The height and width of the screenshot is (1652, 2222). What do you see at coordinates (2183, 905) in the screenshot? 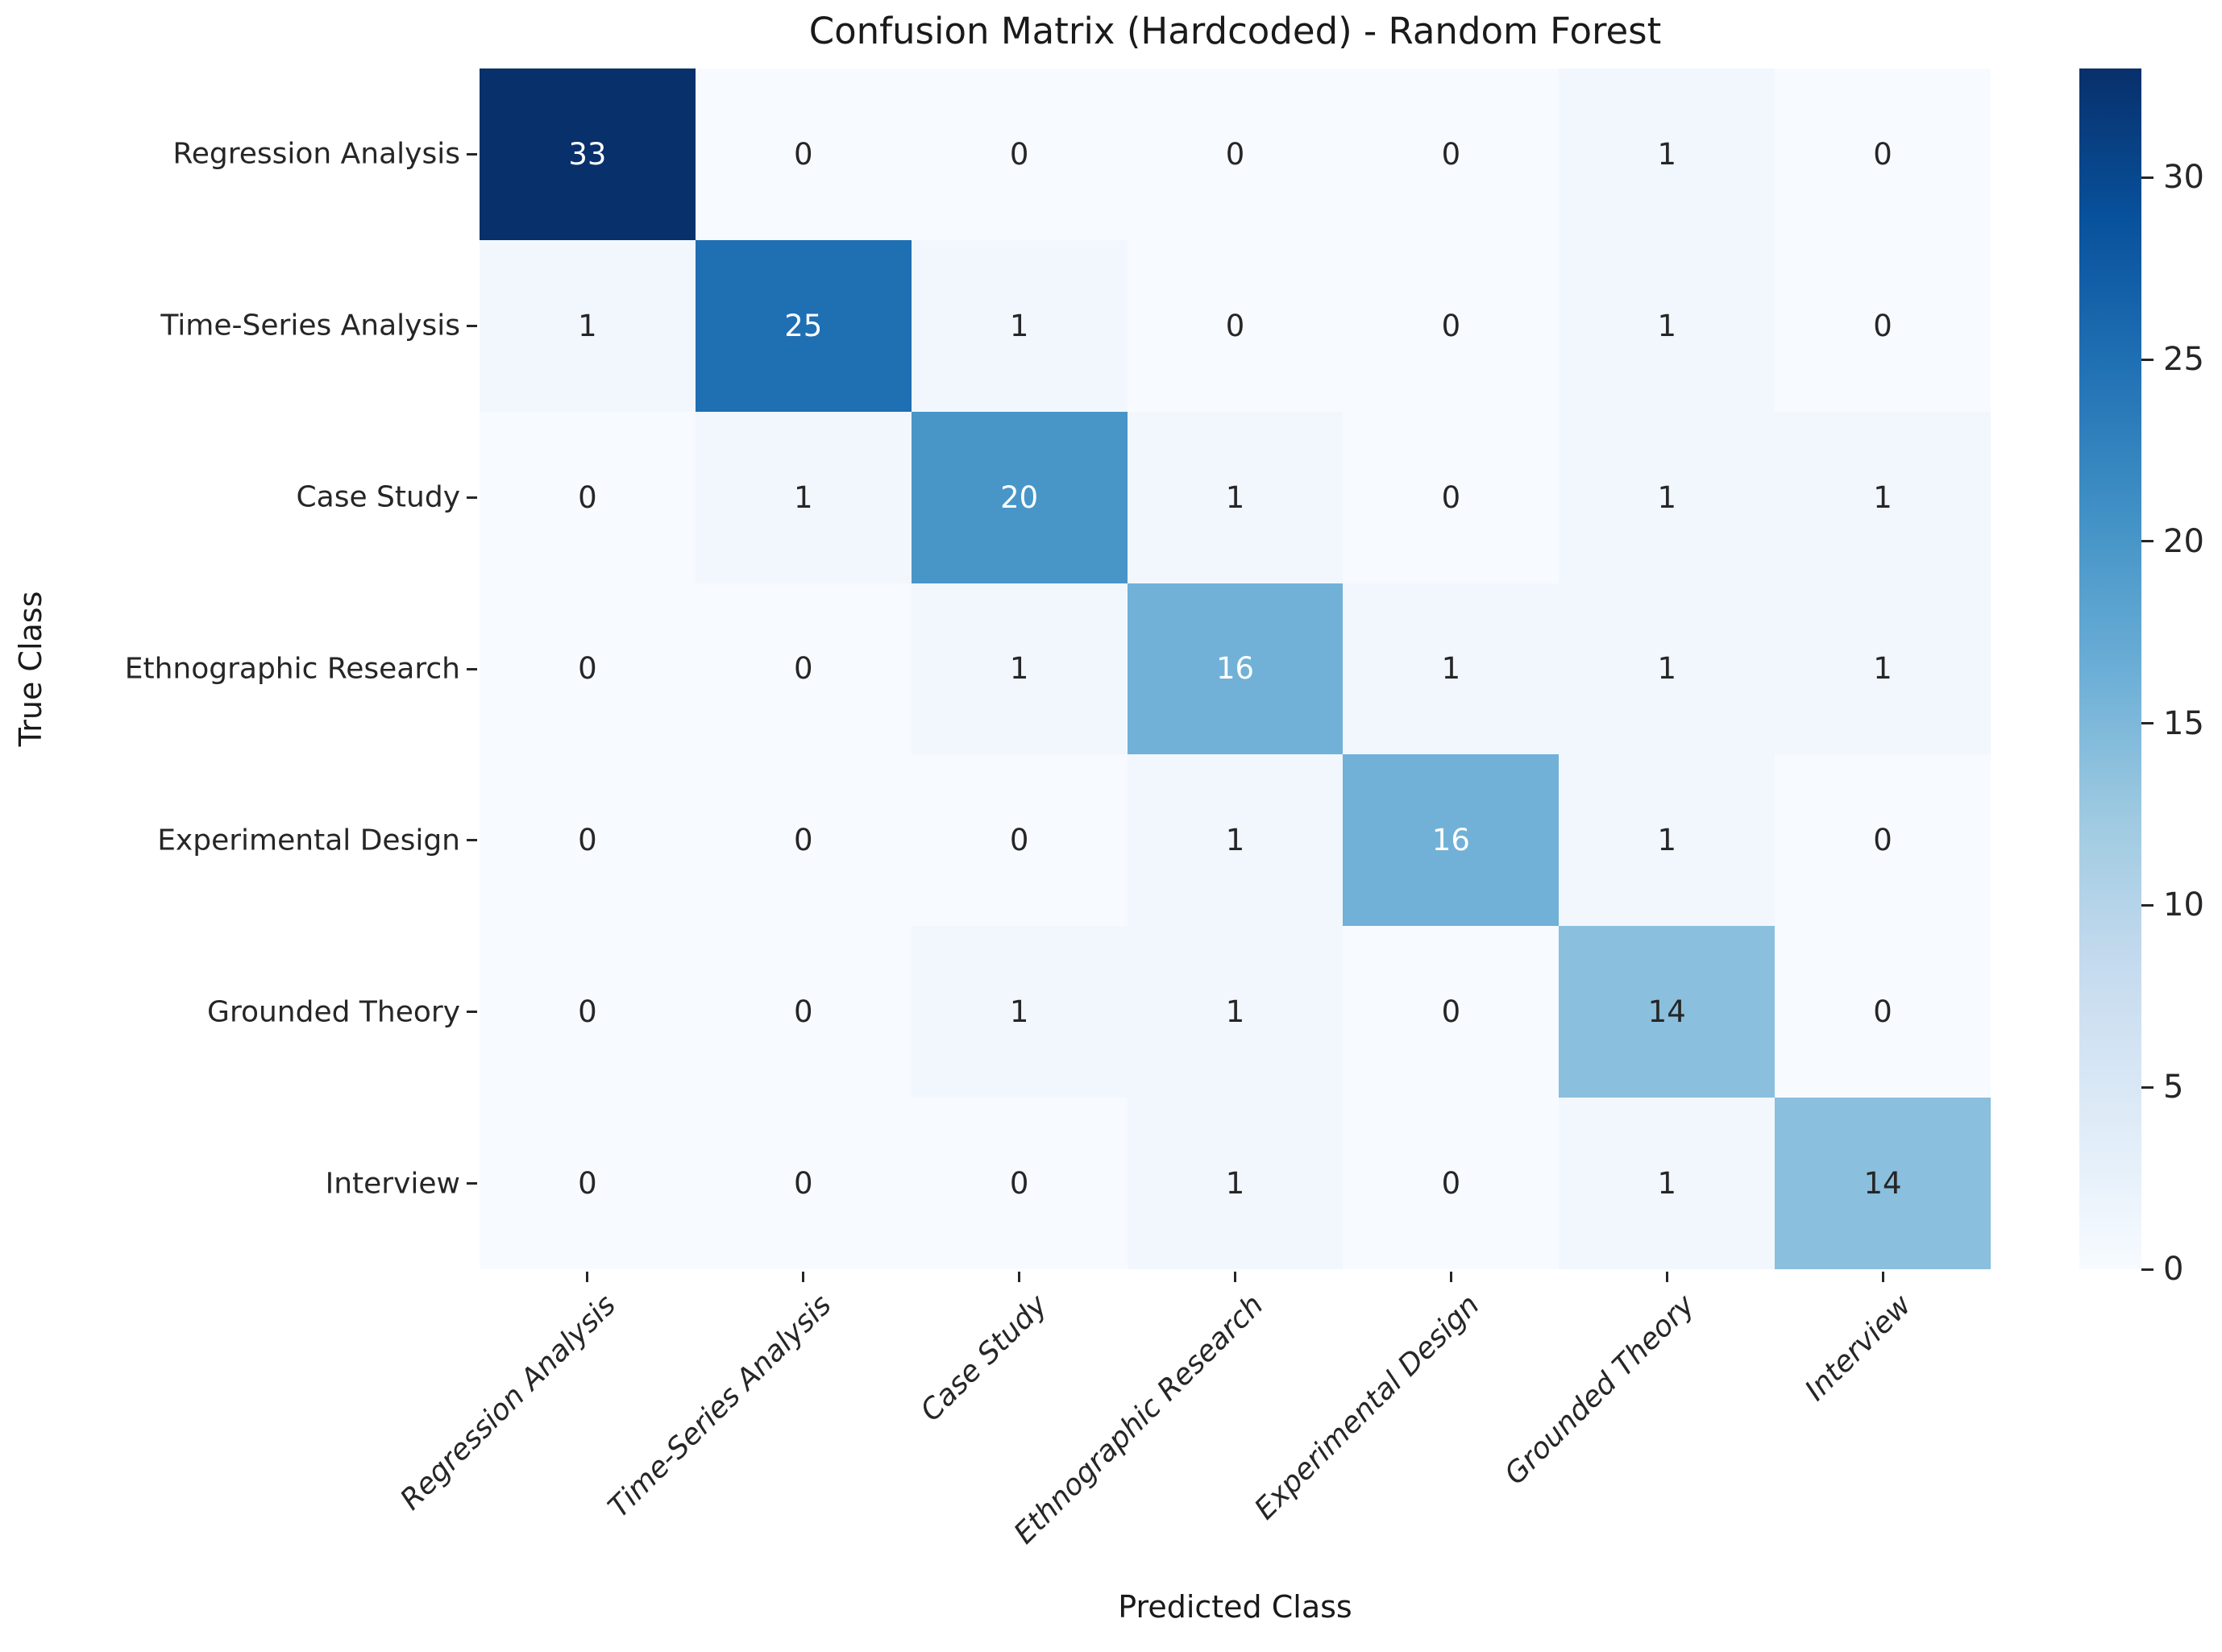
I see `colorbar-tick-label: 10` at bounding box center [2183, 905].